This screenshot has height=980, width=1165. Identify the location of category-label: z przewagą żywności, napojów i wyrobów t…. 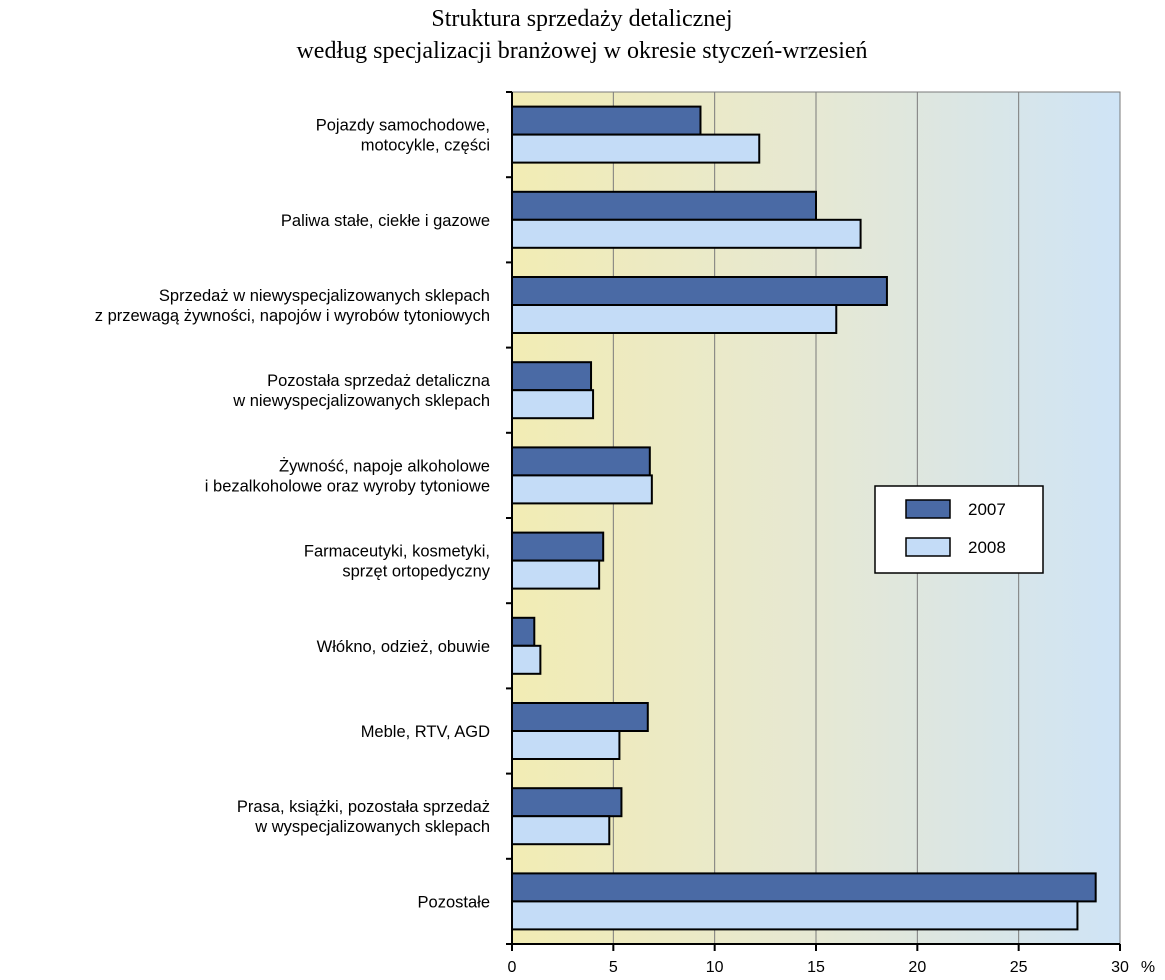
(292, 316).